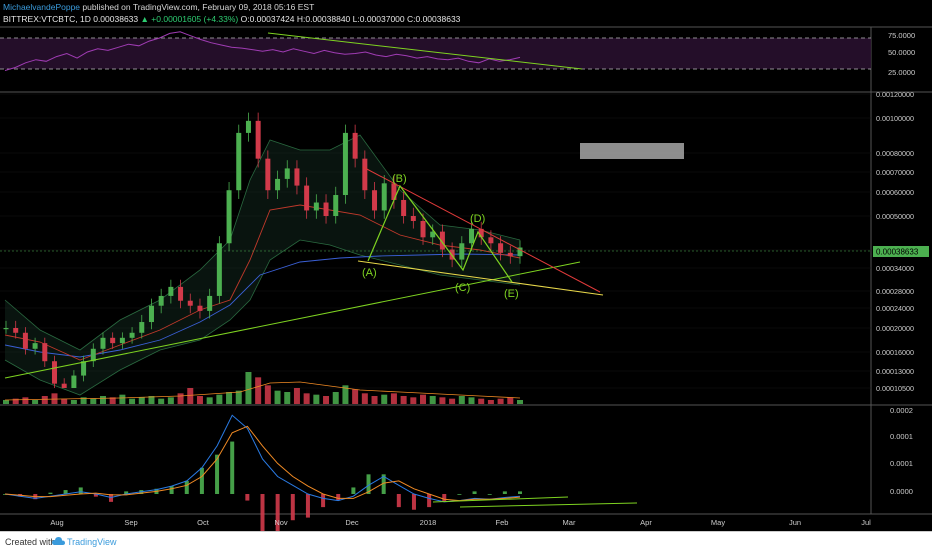 The image size is (932, 551). What do you see at coordinates (425, 51) in the screenshot?
I see `rsi-trendline` at bounding box center [425, 51].